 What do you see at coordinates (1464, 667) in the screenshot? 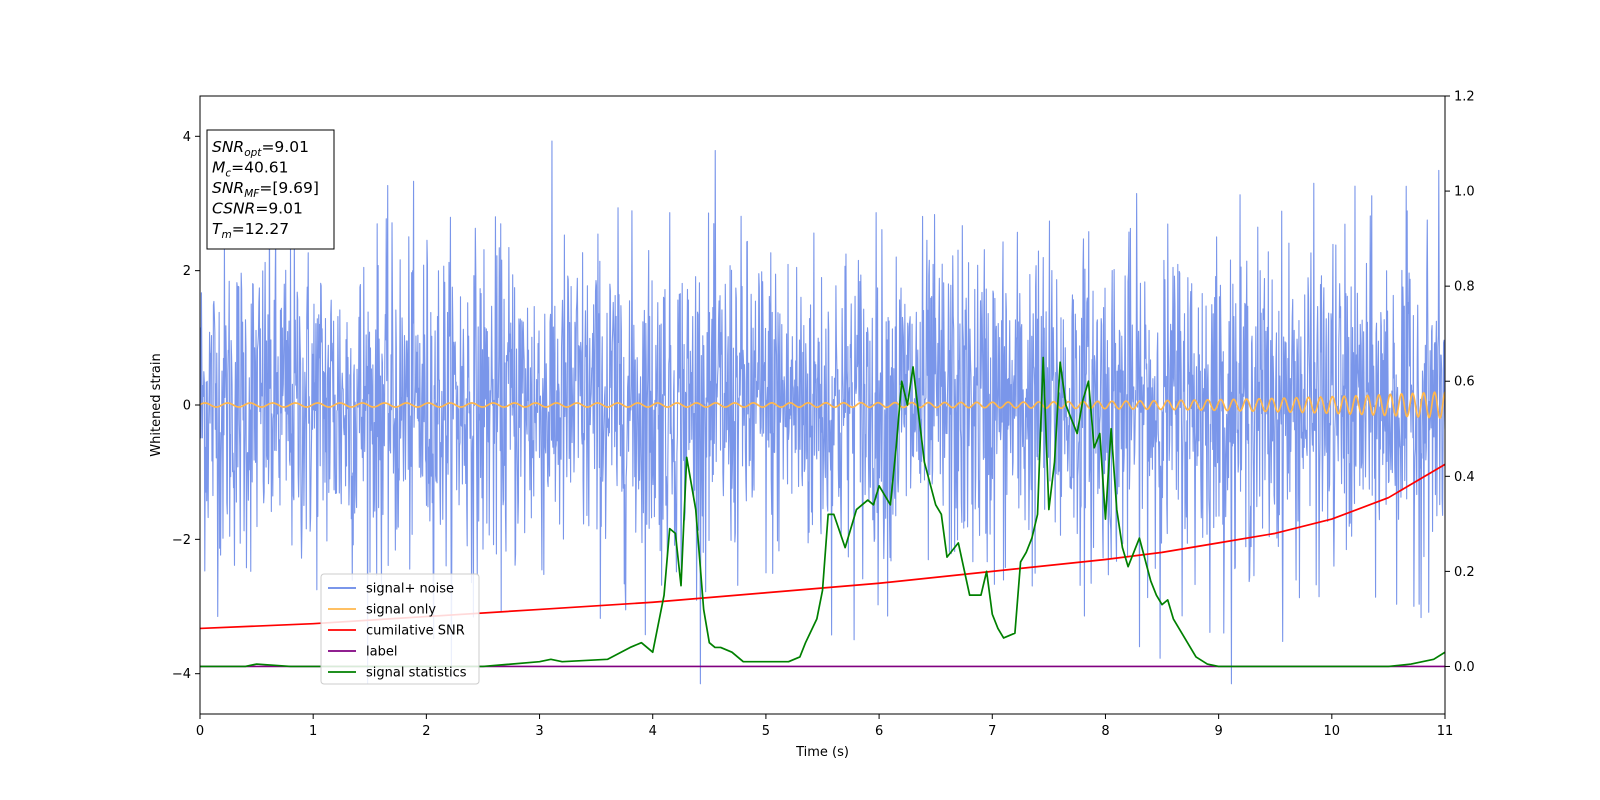
I see `y2-tick-label: 0.0` at bounding box center [1464, 667].